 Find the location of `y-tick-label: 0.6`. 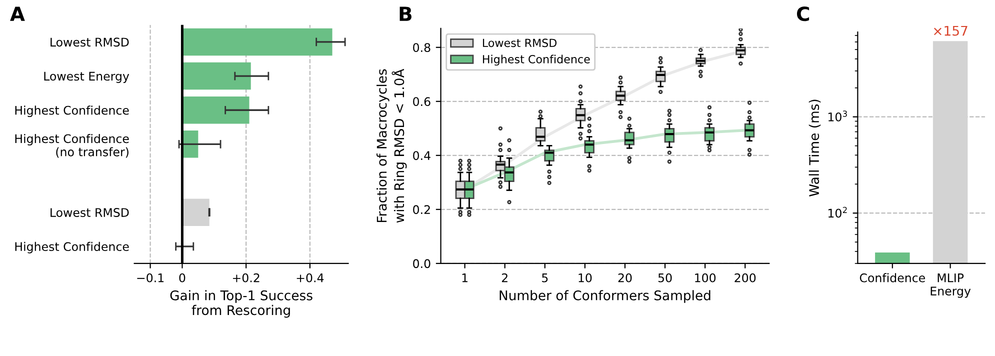

y-tick-label: 0.6 is located at coordinates (421, 101).